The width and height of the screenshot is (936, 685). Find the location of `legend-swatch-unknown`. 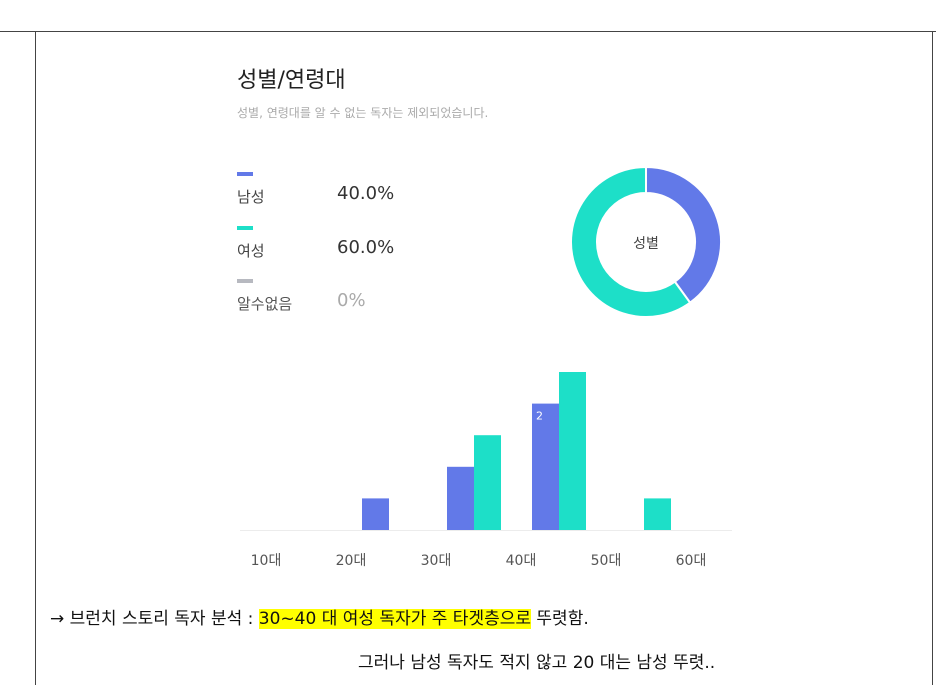

legend-swatch-unknown is located at coordinates (245, 281).